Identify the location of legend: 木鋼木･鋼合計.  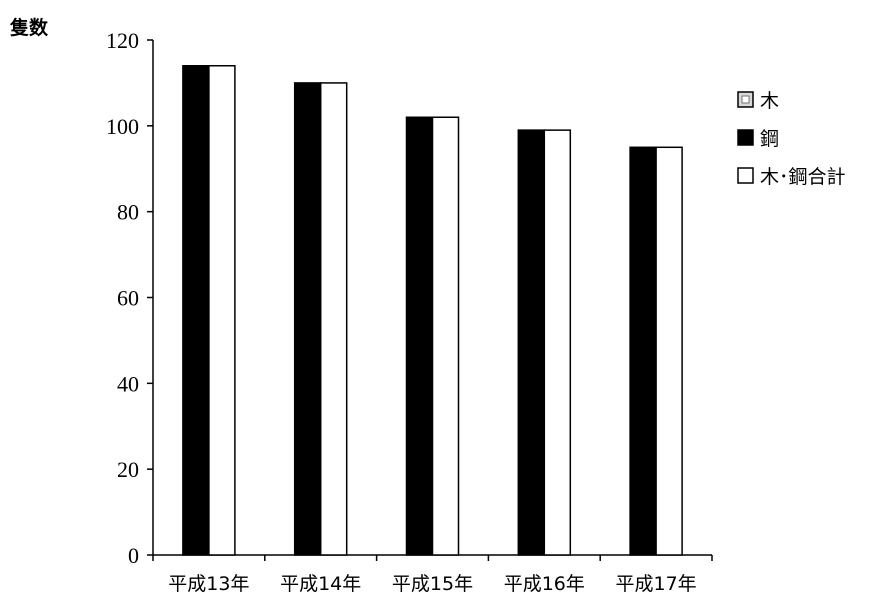
(791, 139).